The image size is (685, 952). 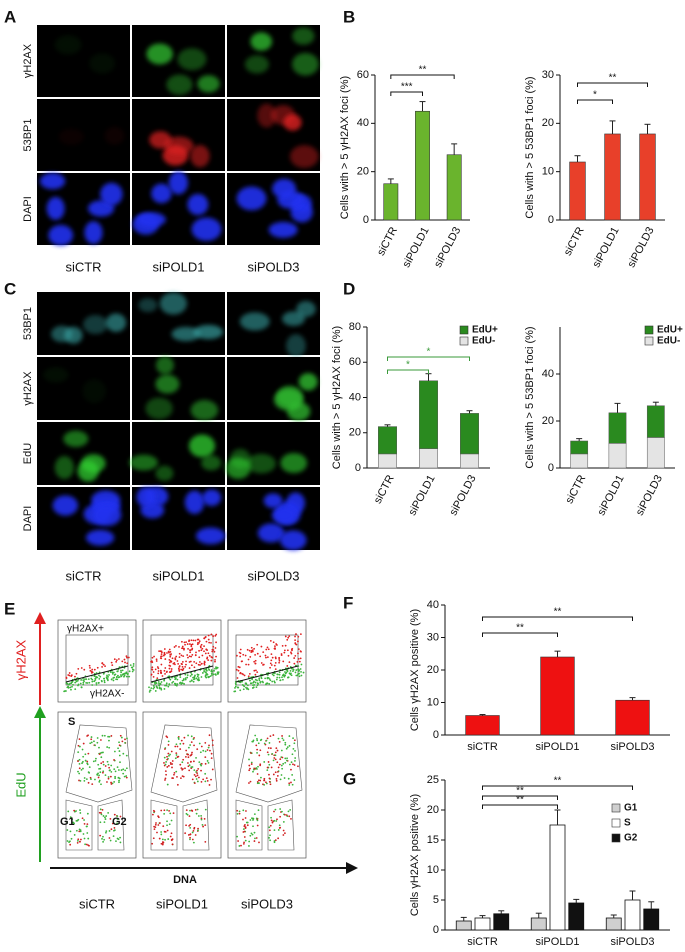 I want to click on y-tick-label: 0, so click(x=366, y=220).